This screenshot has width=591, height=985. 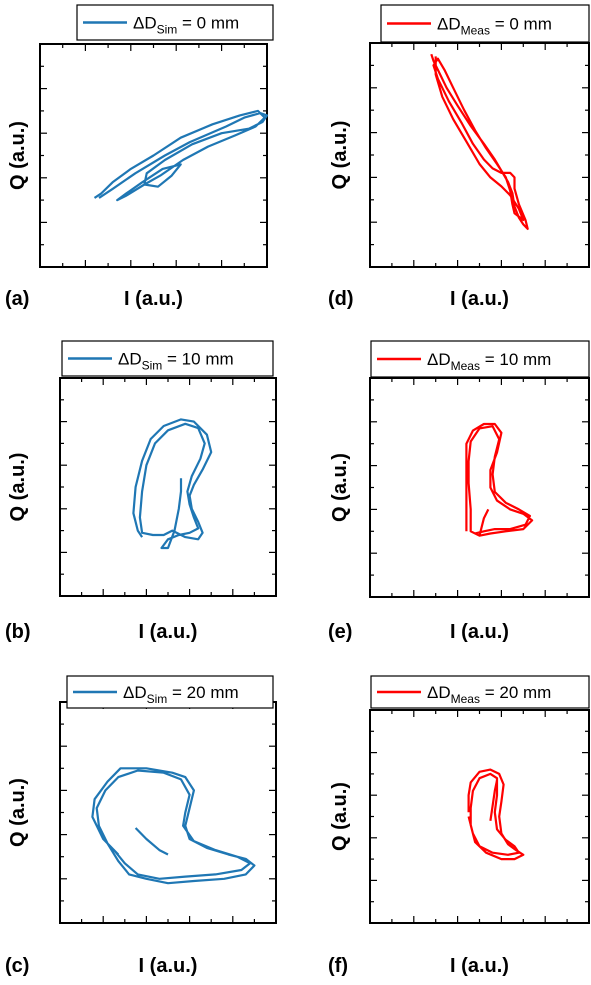 I want to click on panel-label: (d), so click(x=341, y=299).